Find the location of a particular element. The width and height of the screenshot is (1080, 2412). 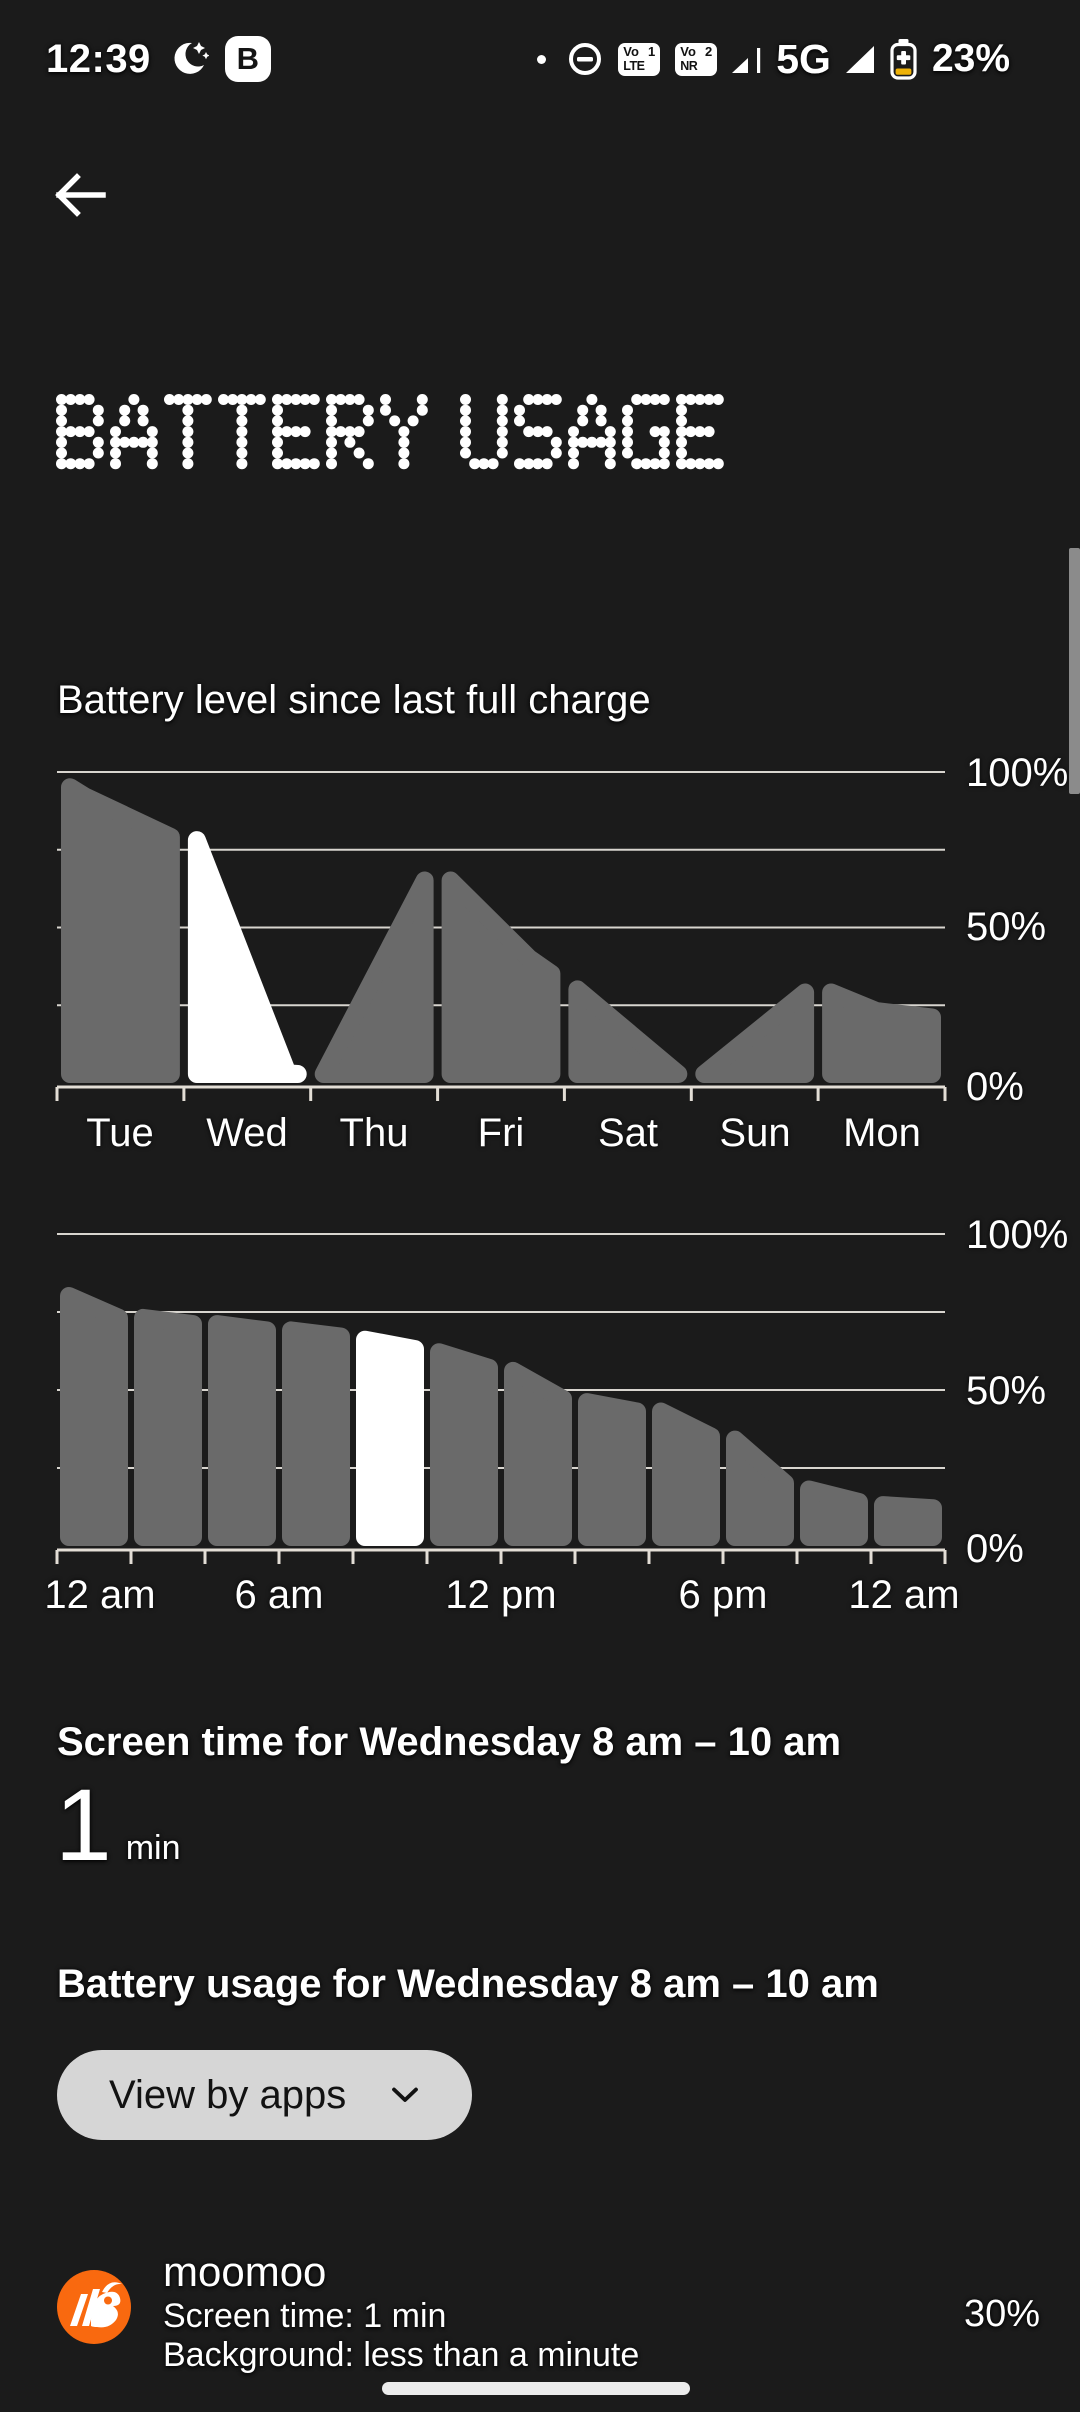

battery-saver-icon is located at coordinates (903, 59).